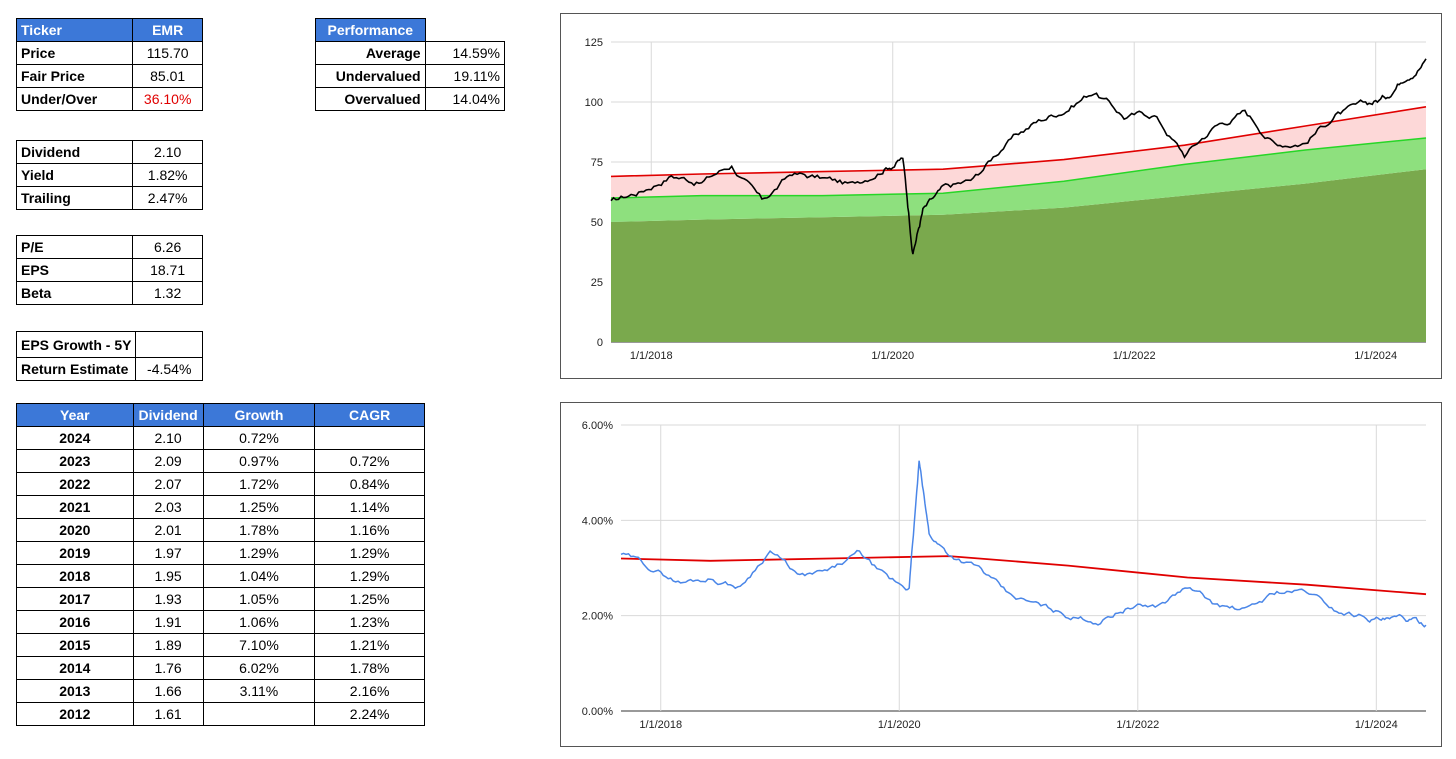 Image resolution: width=1456 pixels, height=759 pixels. I want to click on dividend-row: 2021 2.03 1.25% 1.14%, so click(220, 507).